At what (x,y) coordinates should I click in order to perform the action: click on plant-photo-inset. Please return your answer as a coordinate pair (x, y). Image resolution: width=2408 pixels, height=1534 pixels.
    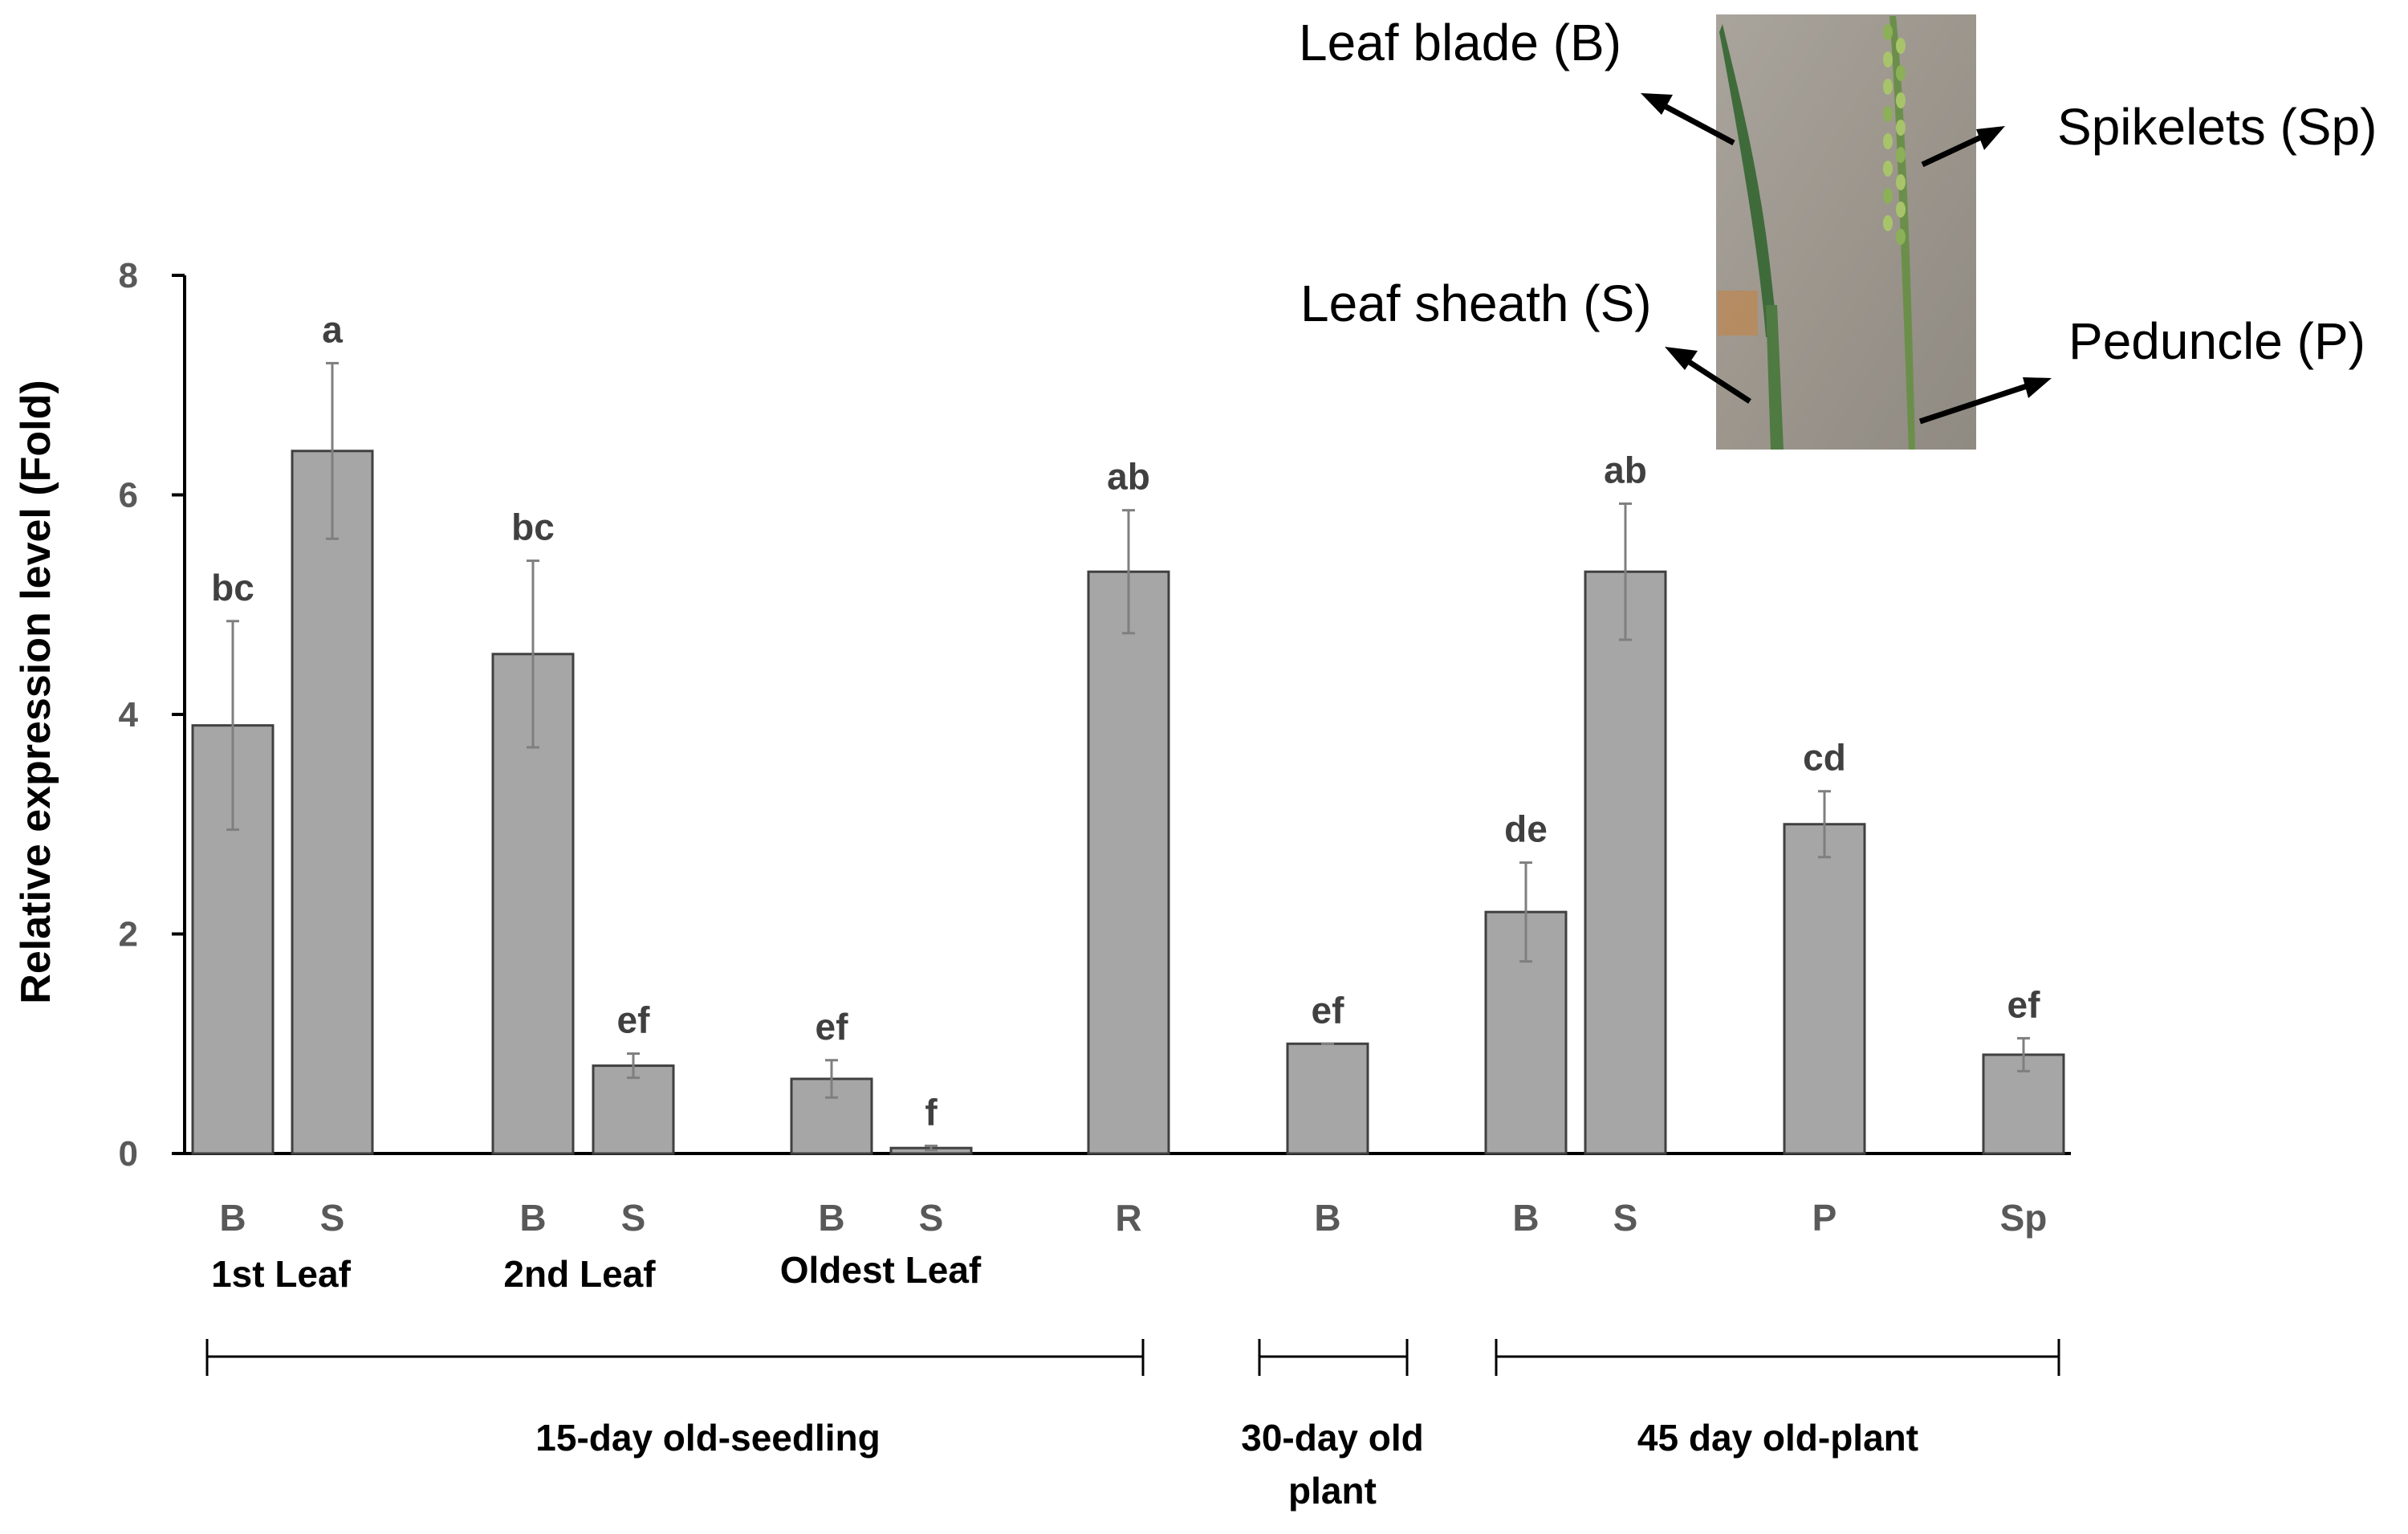
    Looking at the image, I should click on (1846, 232).